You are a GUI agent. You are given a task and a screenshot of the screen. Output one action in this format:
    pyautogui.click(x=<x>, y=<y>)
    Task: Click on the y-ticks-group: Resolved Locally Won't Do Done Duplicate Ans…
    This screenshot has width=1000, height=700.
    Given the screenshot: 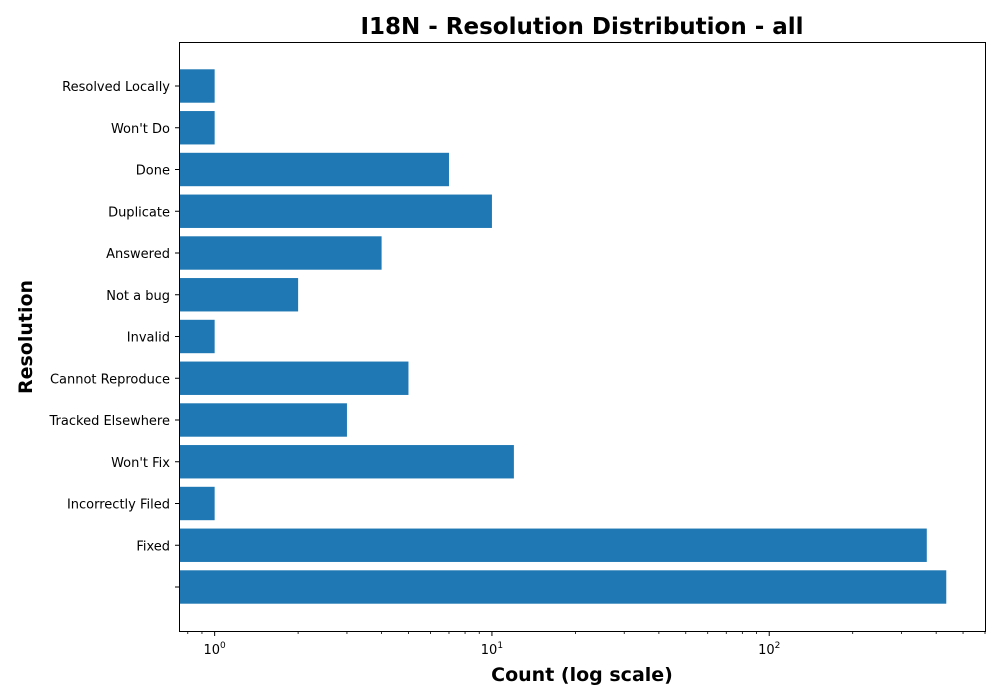 What is the action you would take?
    pyautogui.click(x=114, y=334)
    